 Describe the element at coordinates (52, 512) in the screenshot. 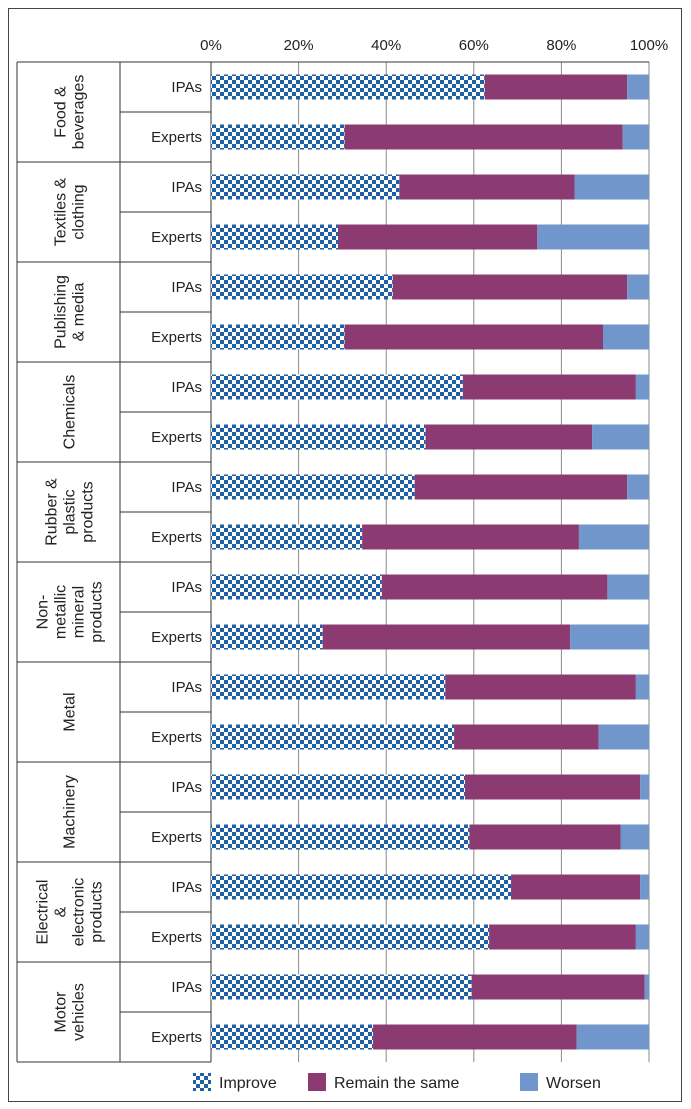

I see `group-label-line: Rubber &` at that location.